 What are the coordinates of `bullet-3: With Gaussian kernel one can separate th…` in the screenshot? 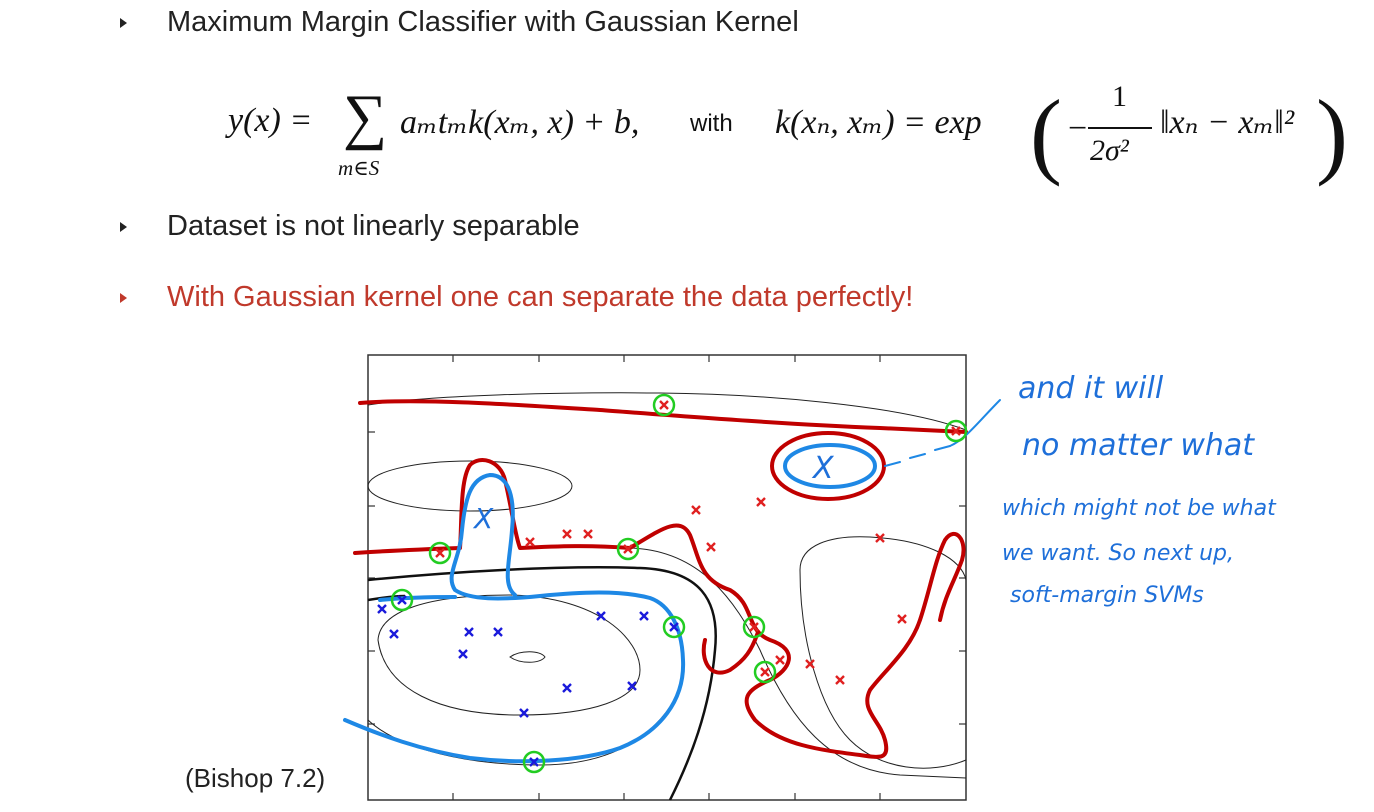 It's located at (516, 297).